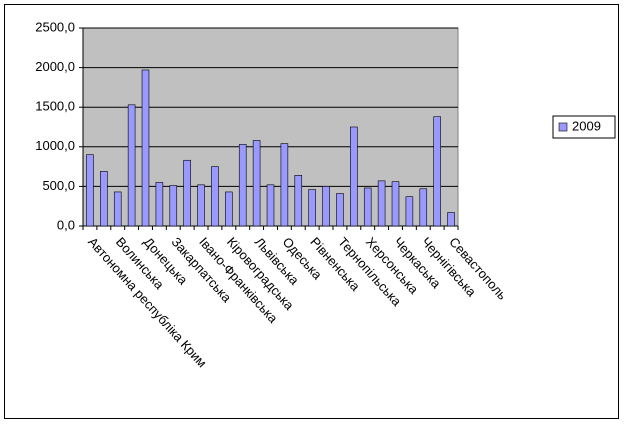 This screenshot has height=424, width=624. What do you see at coordinates (55, 26) in the screenshot?
I see `y-tick-label: 2500,0` at bounding box center [55, 26].